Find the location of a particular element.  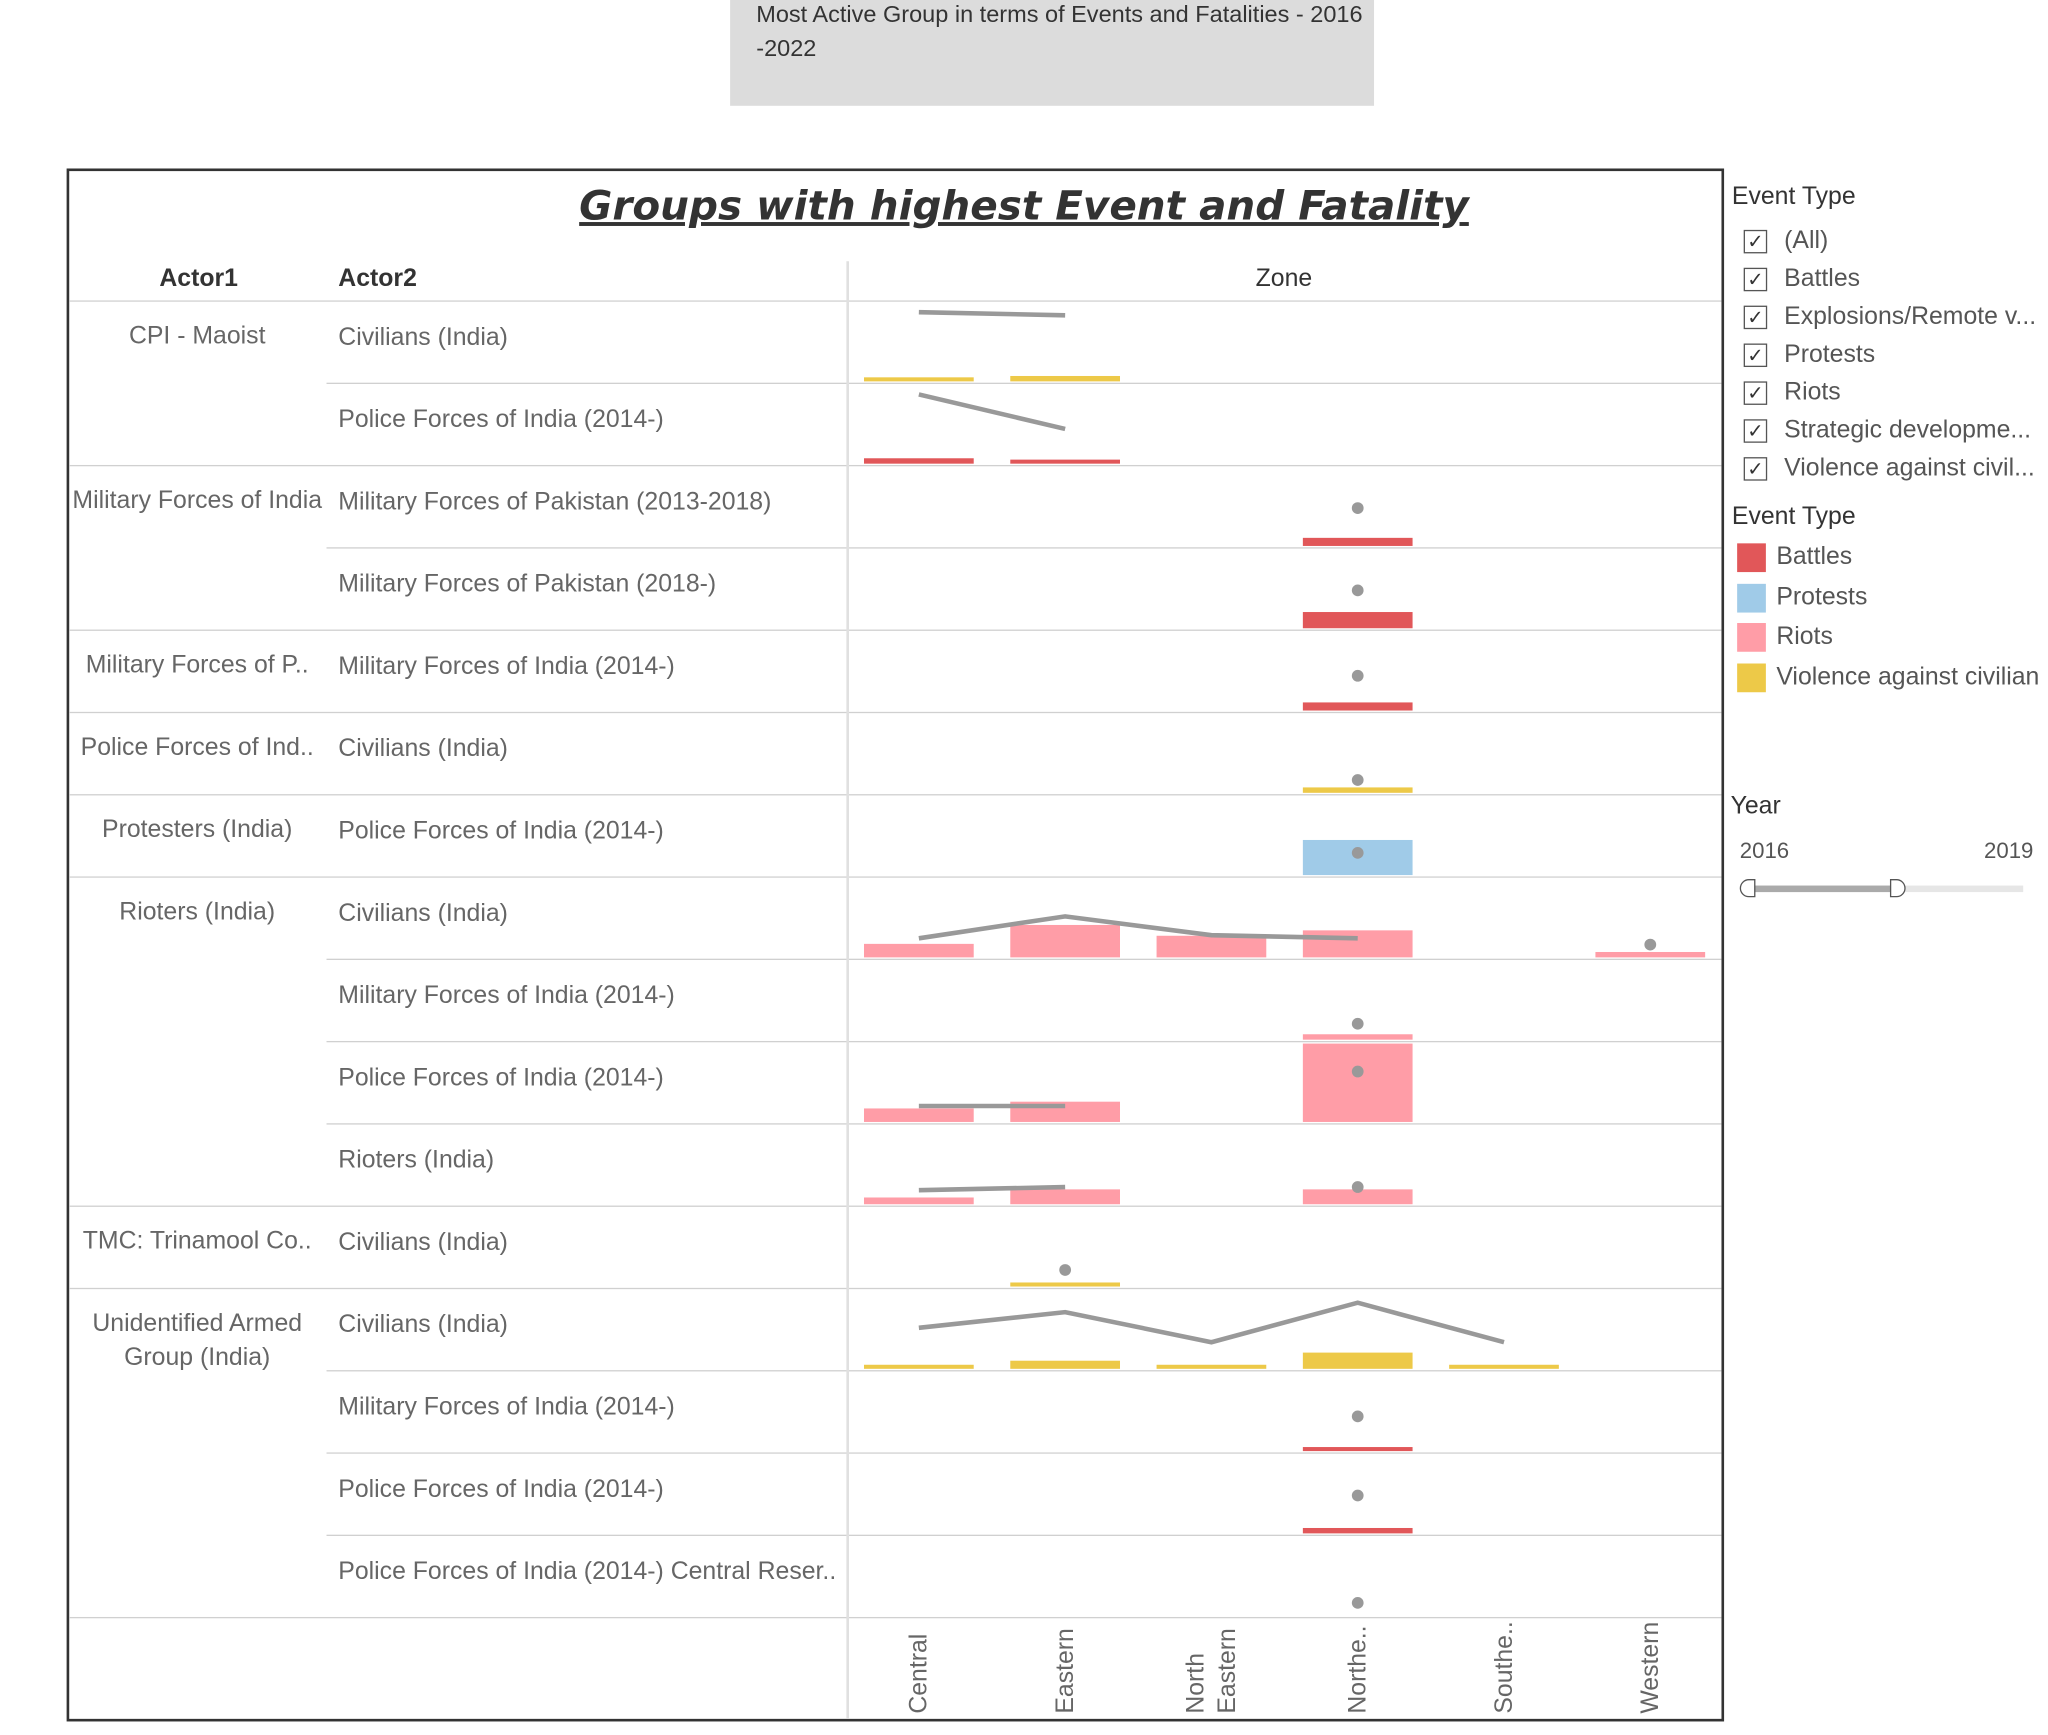

column-header-actor1: Actor1 is located at coordinates (198, 279).